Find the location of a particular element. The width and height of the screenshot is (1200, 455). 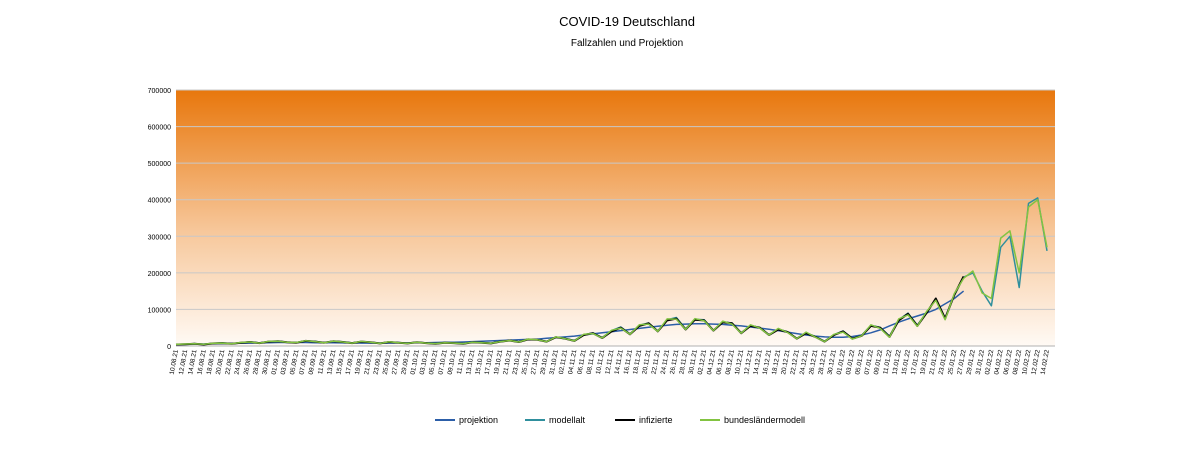

x-tick-label: 03.10.21 is located at coordinates (424, 362).